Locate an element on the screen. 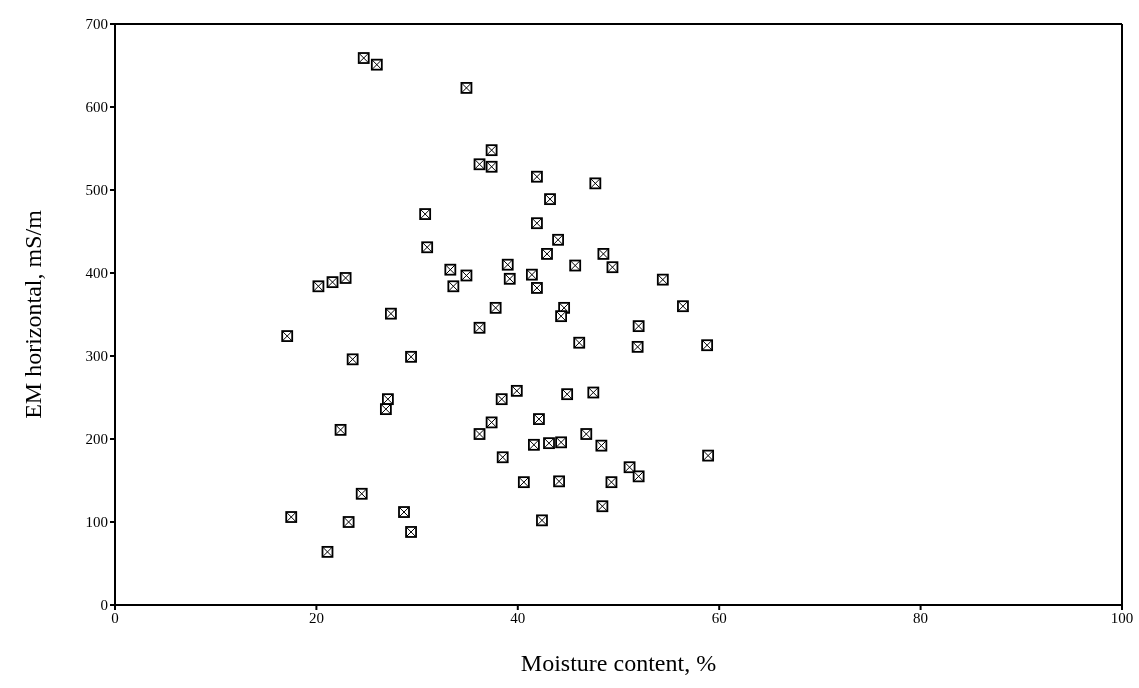 This screenshot has height=688, width=1139. y-tick-label: 200 is located at coordinates (96, 439).